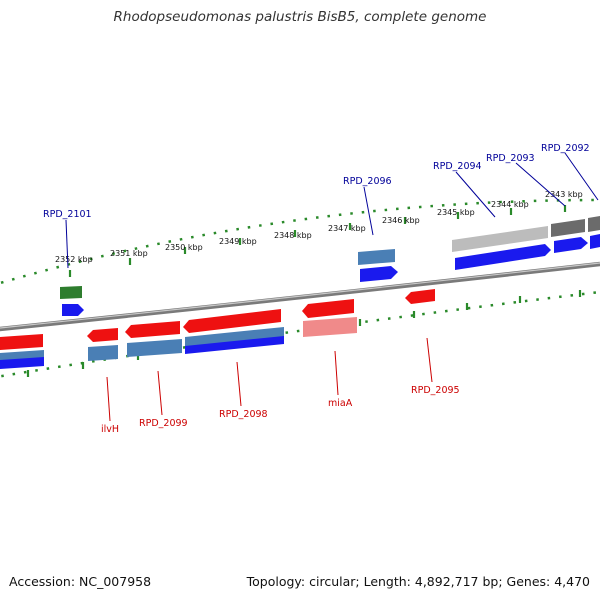 This screenshot has width=600, height=600. Describe the element at coordinates (347, 228) in the screenshot. I see `tick-label: 2347 kbp` at that location.